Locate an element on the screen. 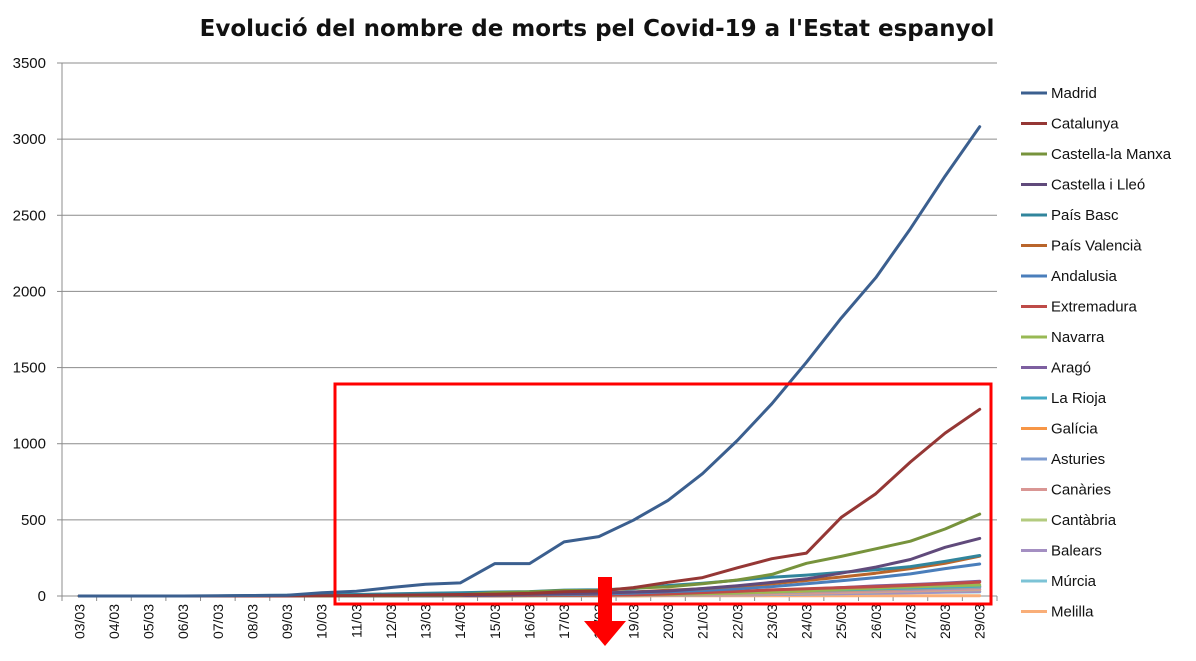 The image size is (1196, 661). legend-label: Cantàbria is located at coordinates (1084, 520).